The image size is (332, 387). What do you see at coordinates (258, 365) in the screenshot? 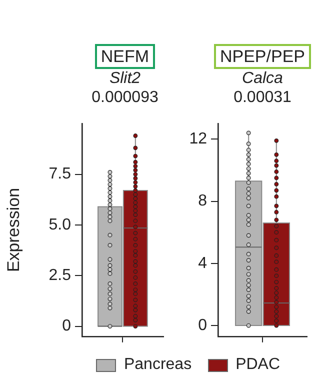
I see `legend-label: PDAC` at bounding box center [258, 365].